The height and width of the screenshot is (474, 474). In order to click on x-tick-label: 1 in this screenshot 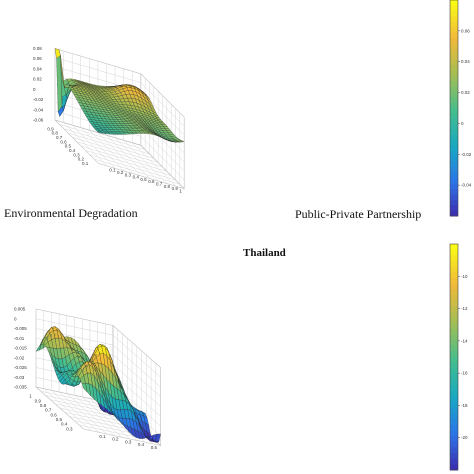, I will do `click(30, 396)`.